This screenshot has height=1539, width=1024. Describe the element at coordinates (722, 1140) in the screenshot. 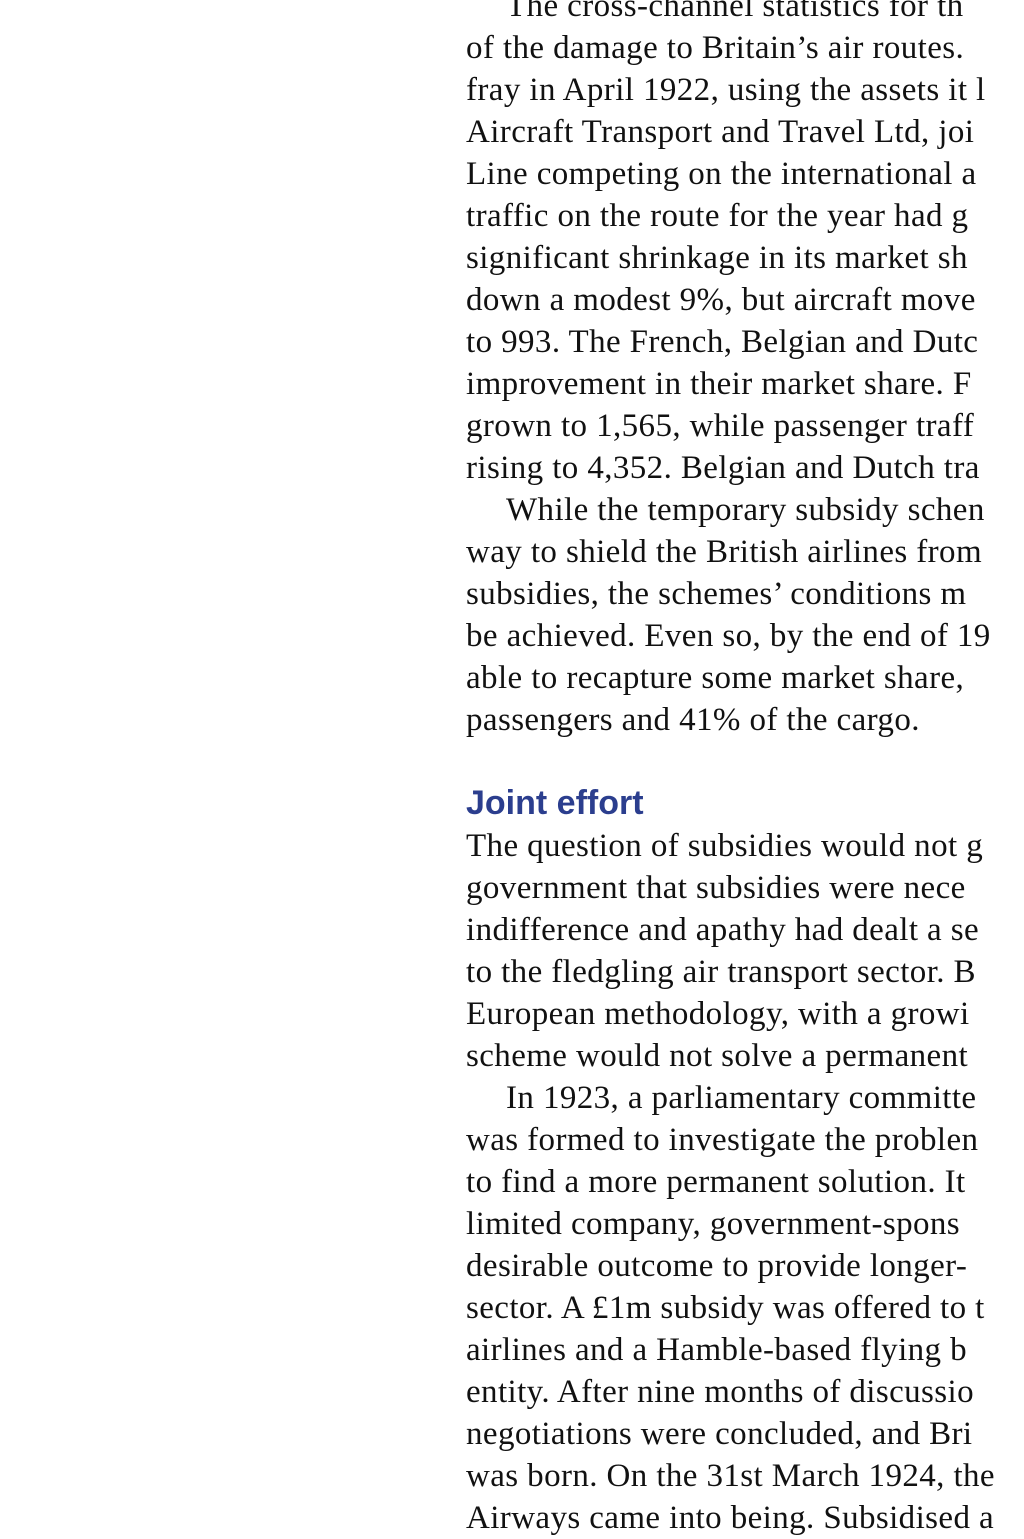

I see `text-line: was formed to investigate the problen` at that location.